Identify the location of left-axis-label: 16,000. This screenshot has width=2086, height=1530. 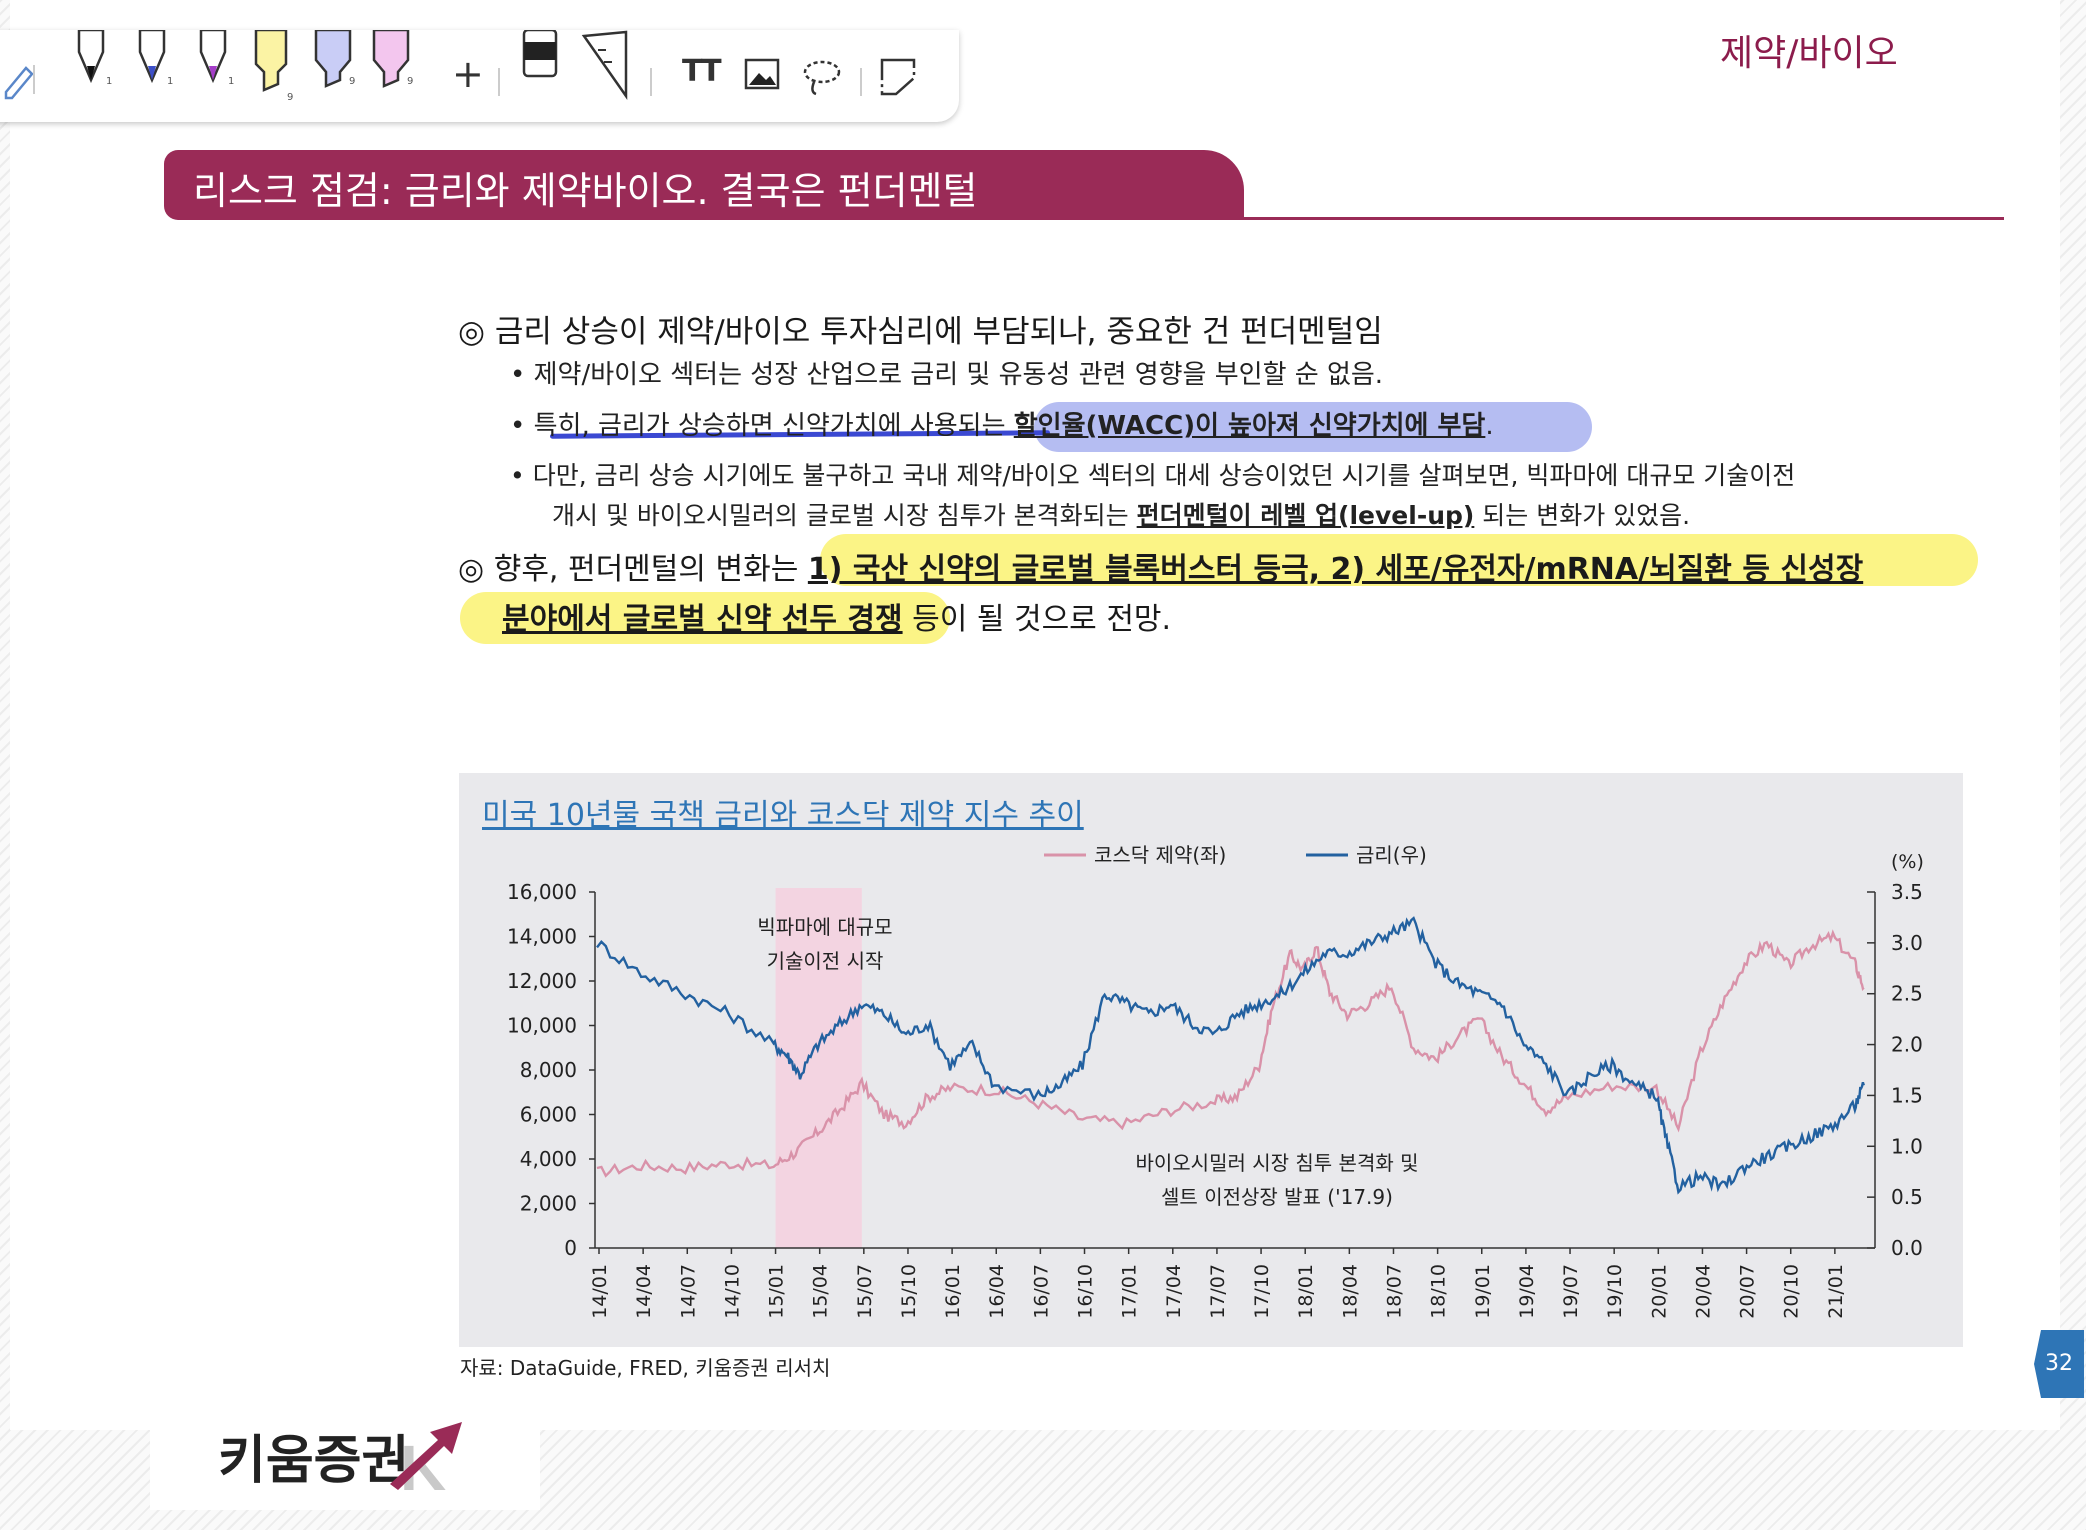
(542, 892).